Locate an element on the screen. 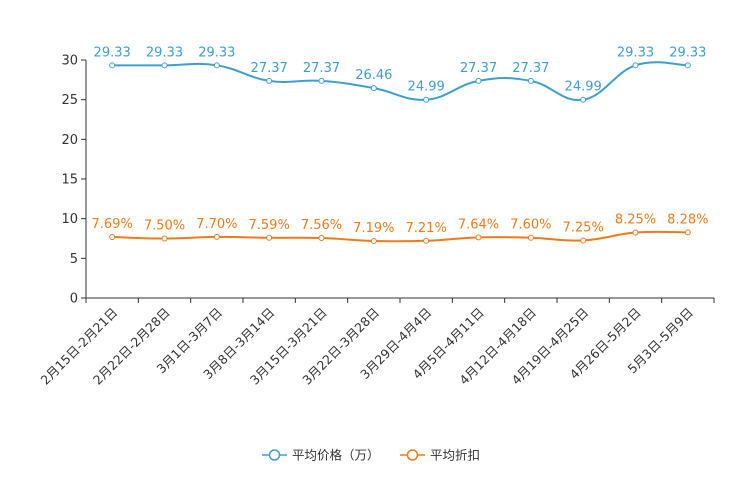 This screenshot has height=496, width=744. data-label: 7.60% is located at coordinates (530, 225).